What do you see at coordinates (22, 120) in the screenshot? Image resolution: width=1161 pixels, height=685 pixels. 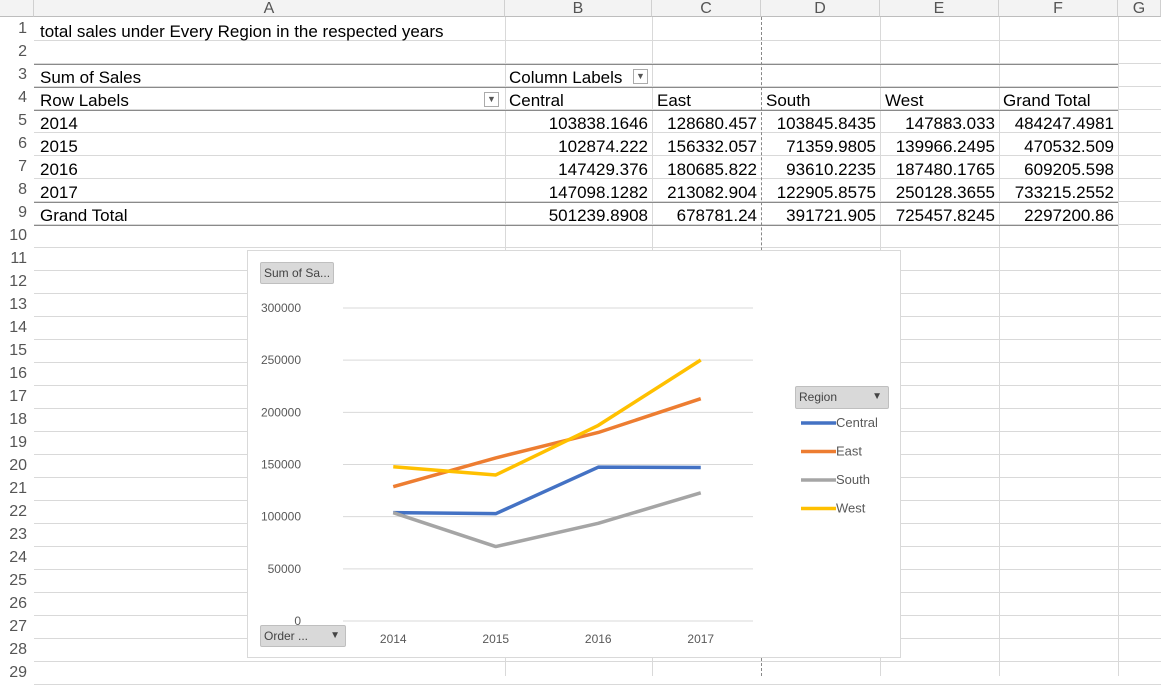 I see `row-header: 5` at bounding box center [22, 120].